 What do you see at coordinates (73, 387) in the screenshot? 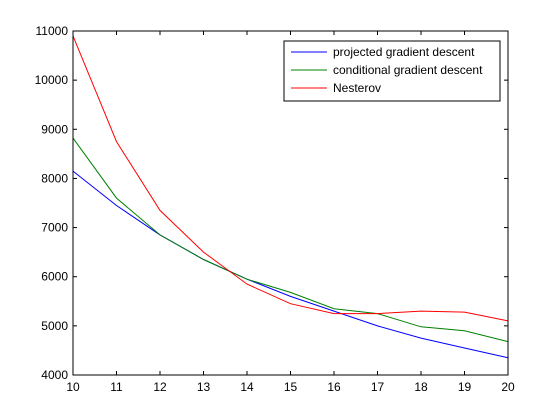
I see `x-tick-label: 10` at bounding box center [73, 387].